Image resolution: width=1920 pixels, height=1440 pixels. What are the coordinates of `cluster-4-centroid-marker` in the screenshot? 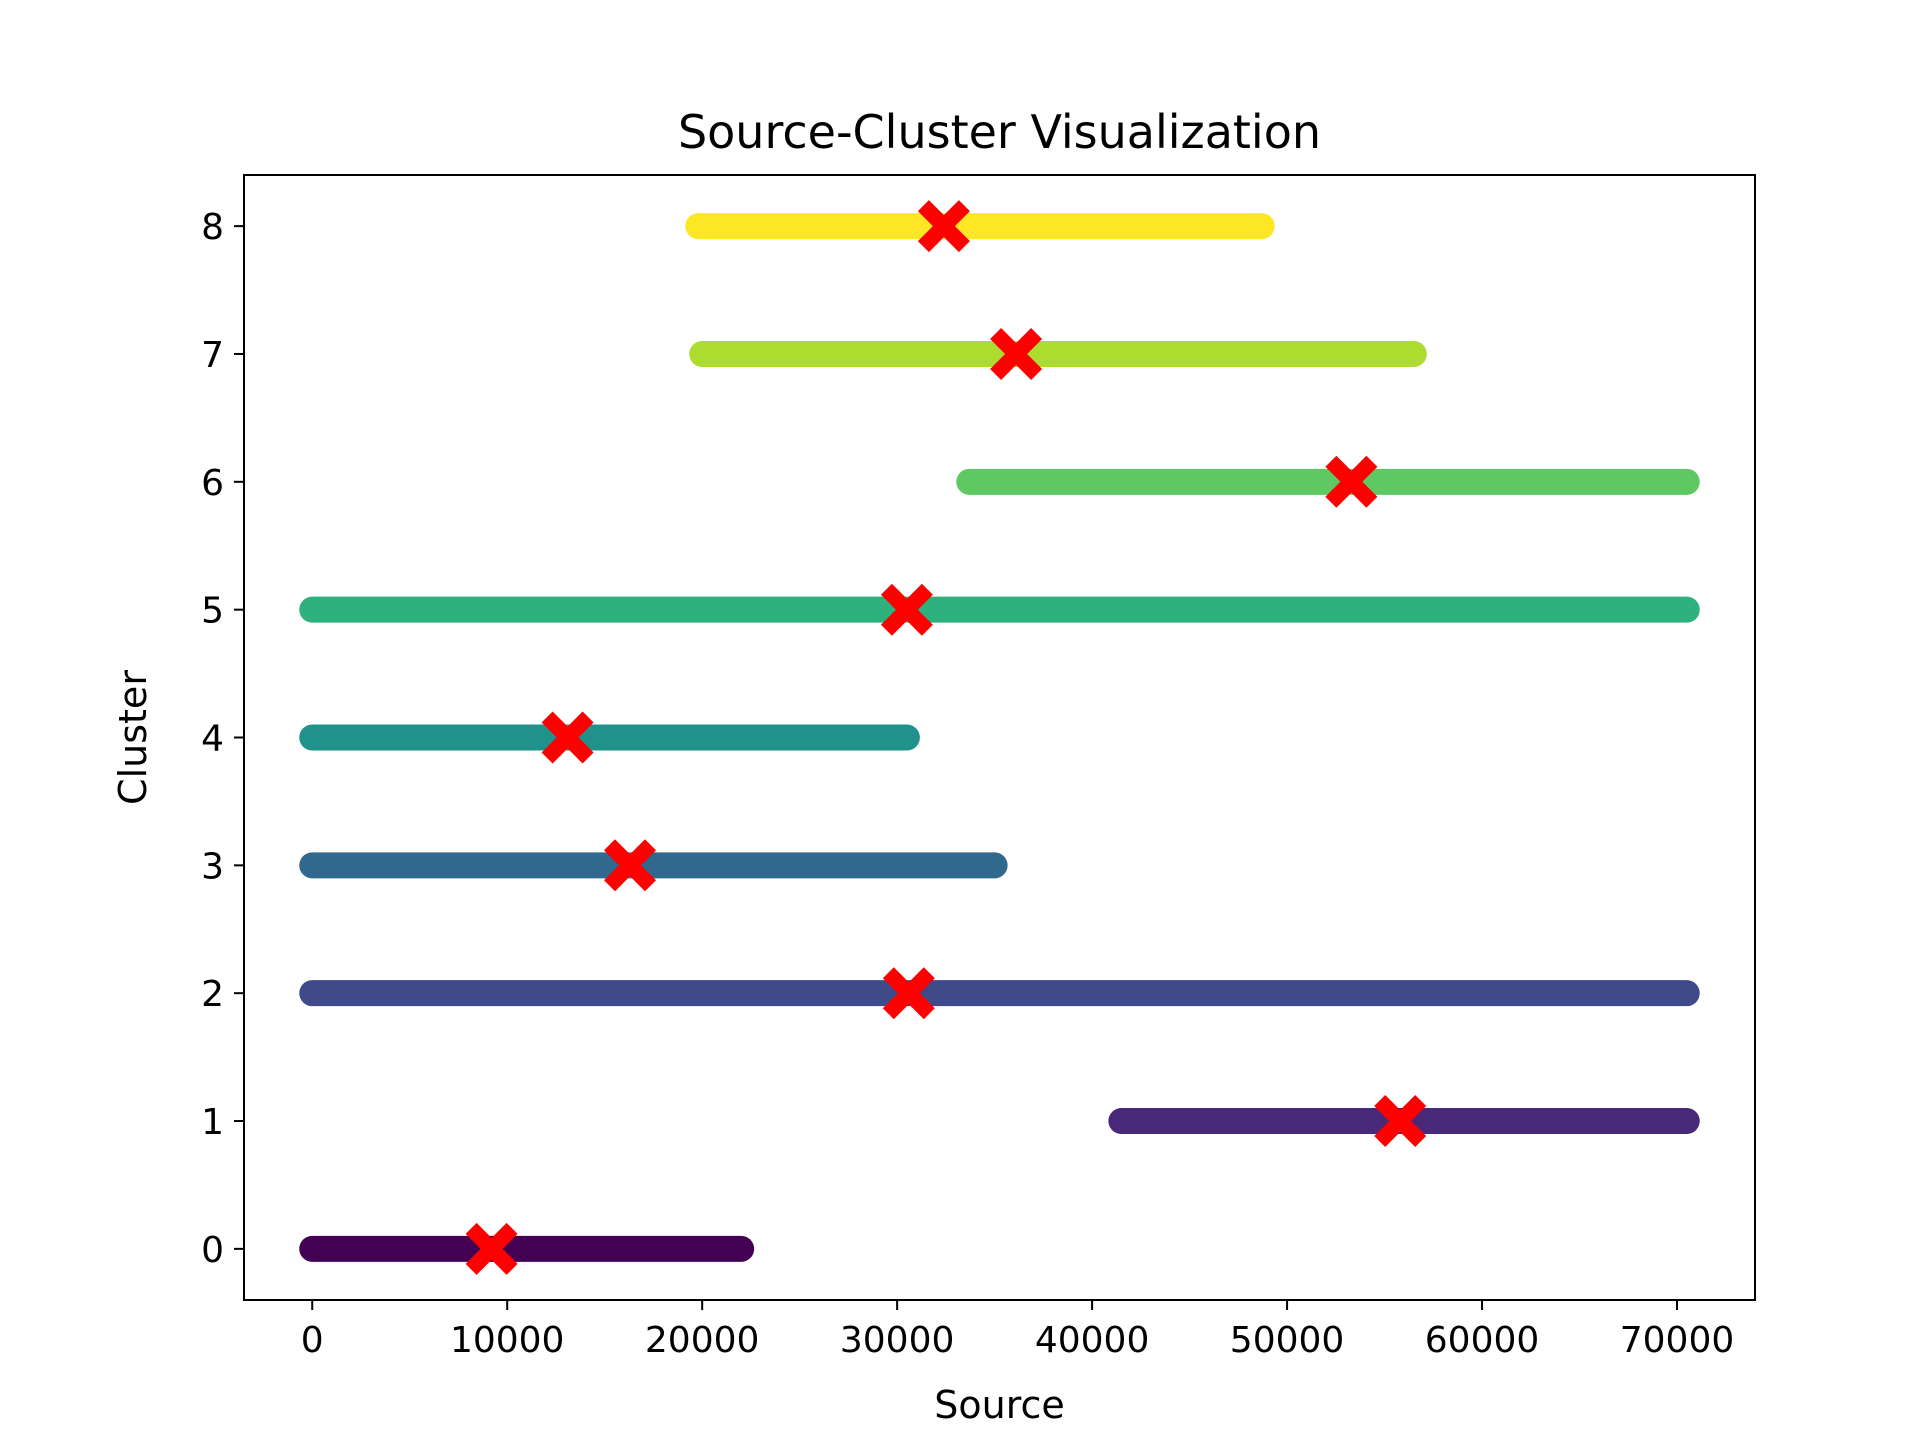 It's located at (567, 737).